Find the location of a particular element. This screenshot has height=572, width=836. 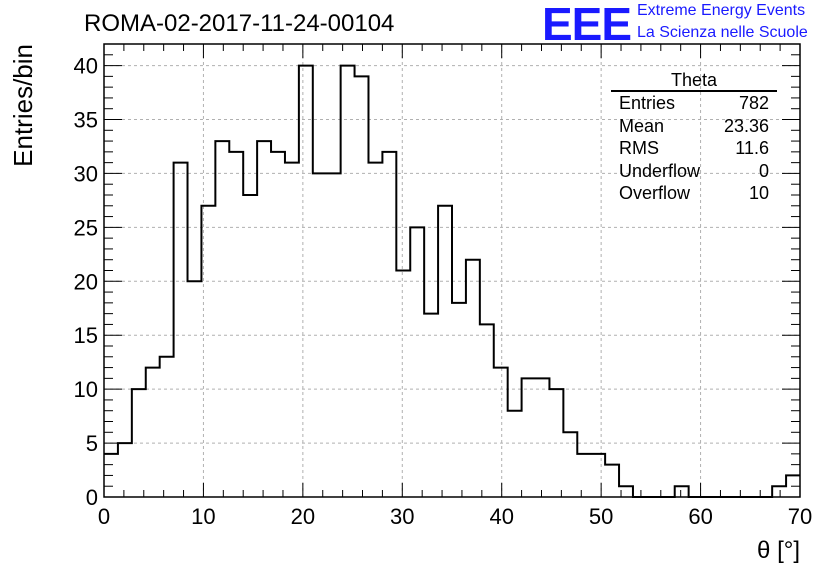

y-tick-label: 0 is located at coordinates (92, 497).